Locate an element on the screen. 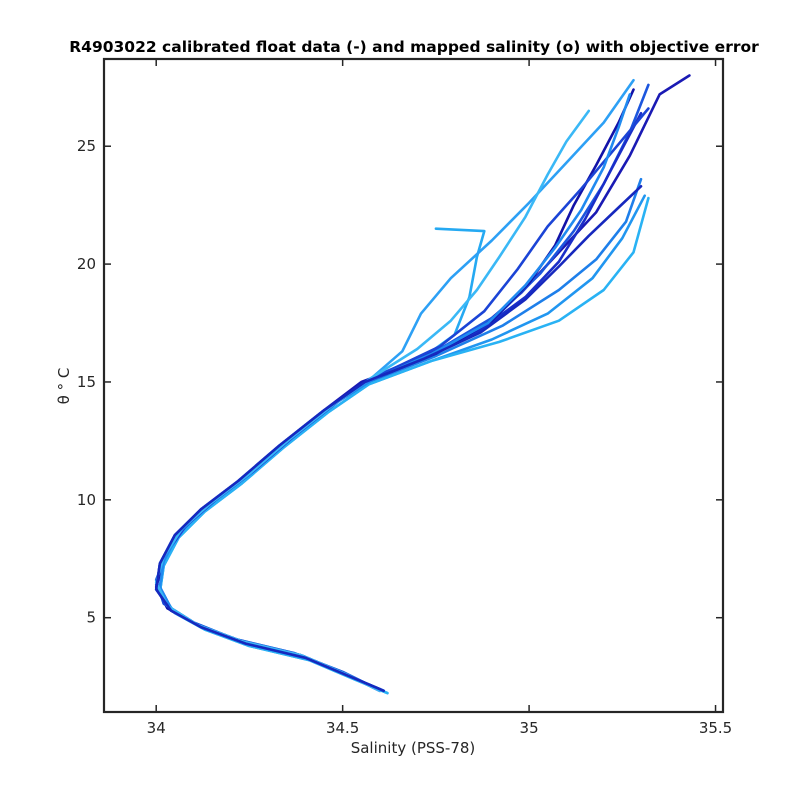  y-tick-label: 25 is located at coordinates (86, 146).